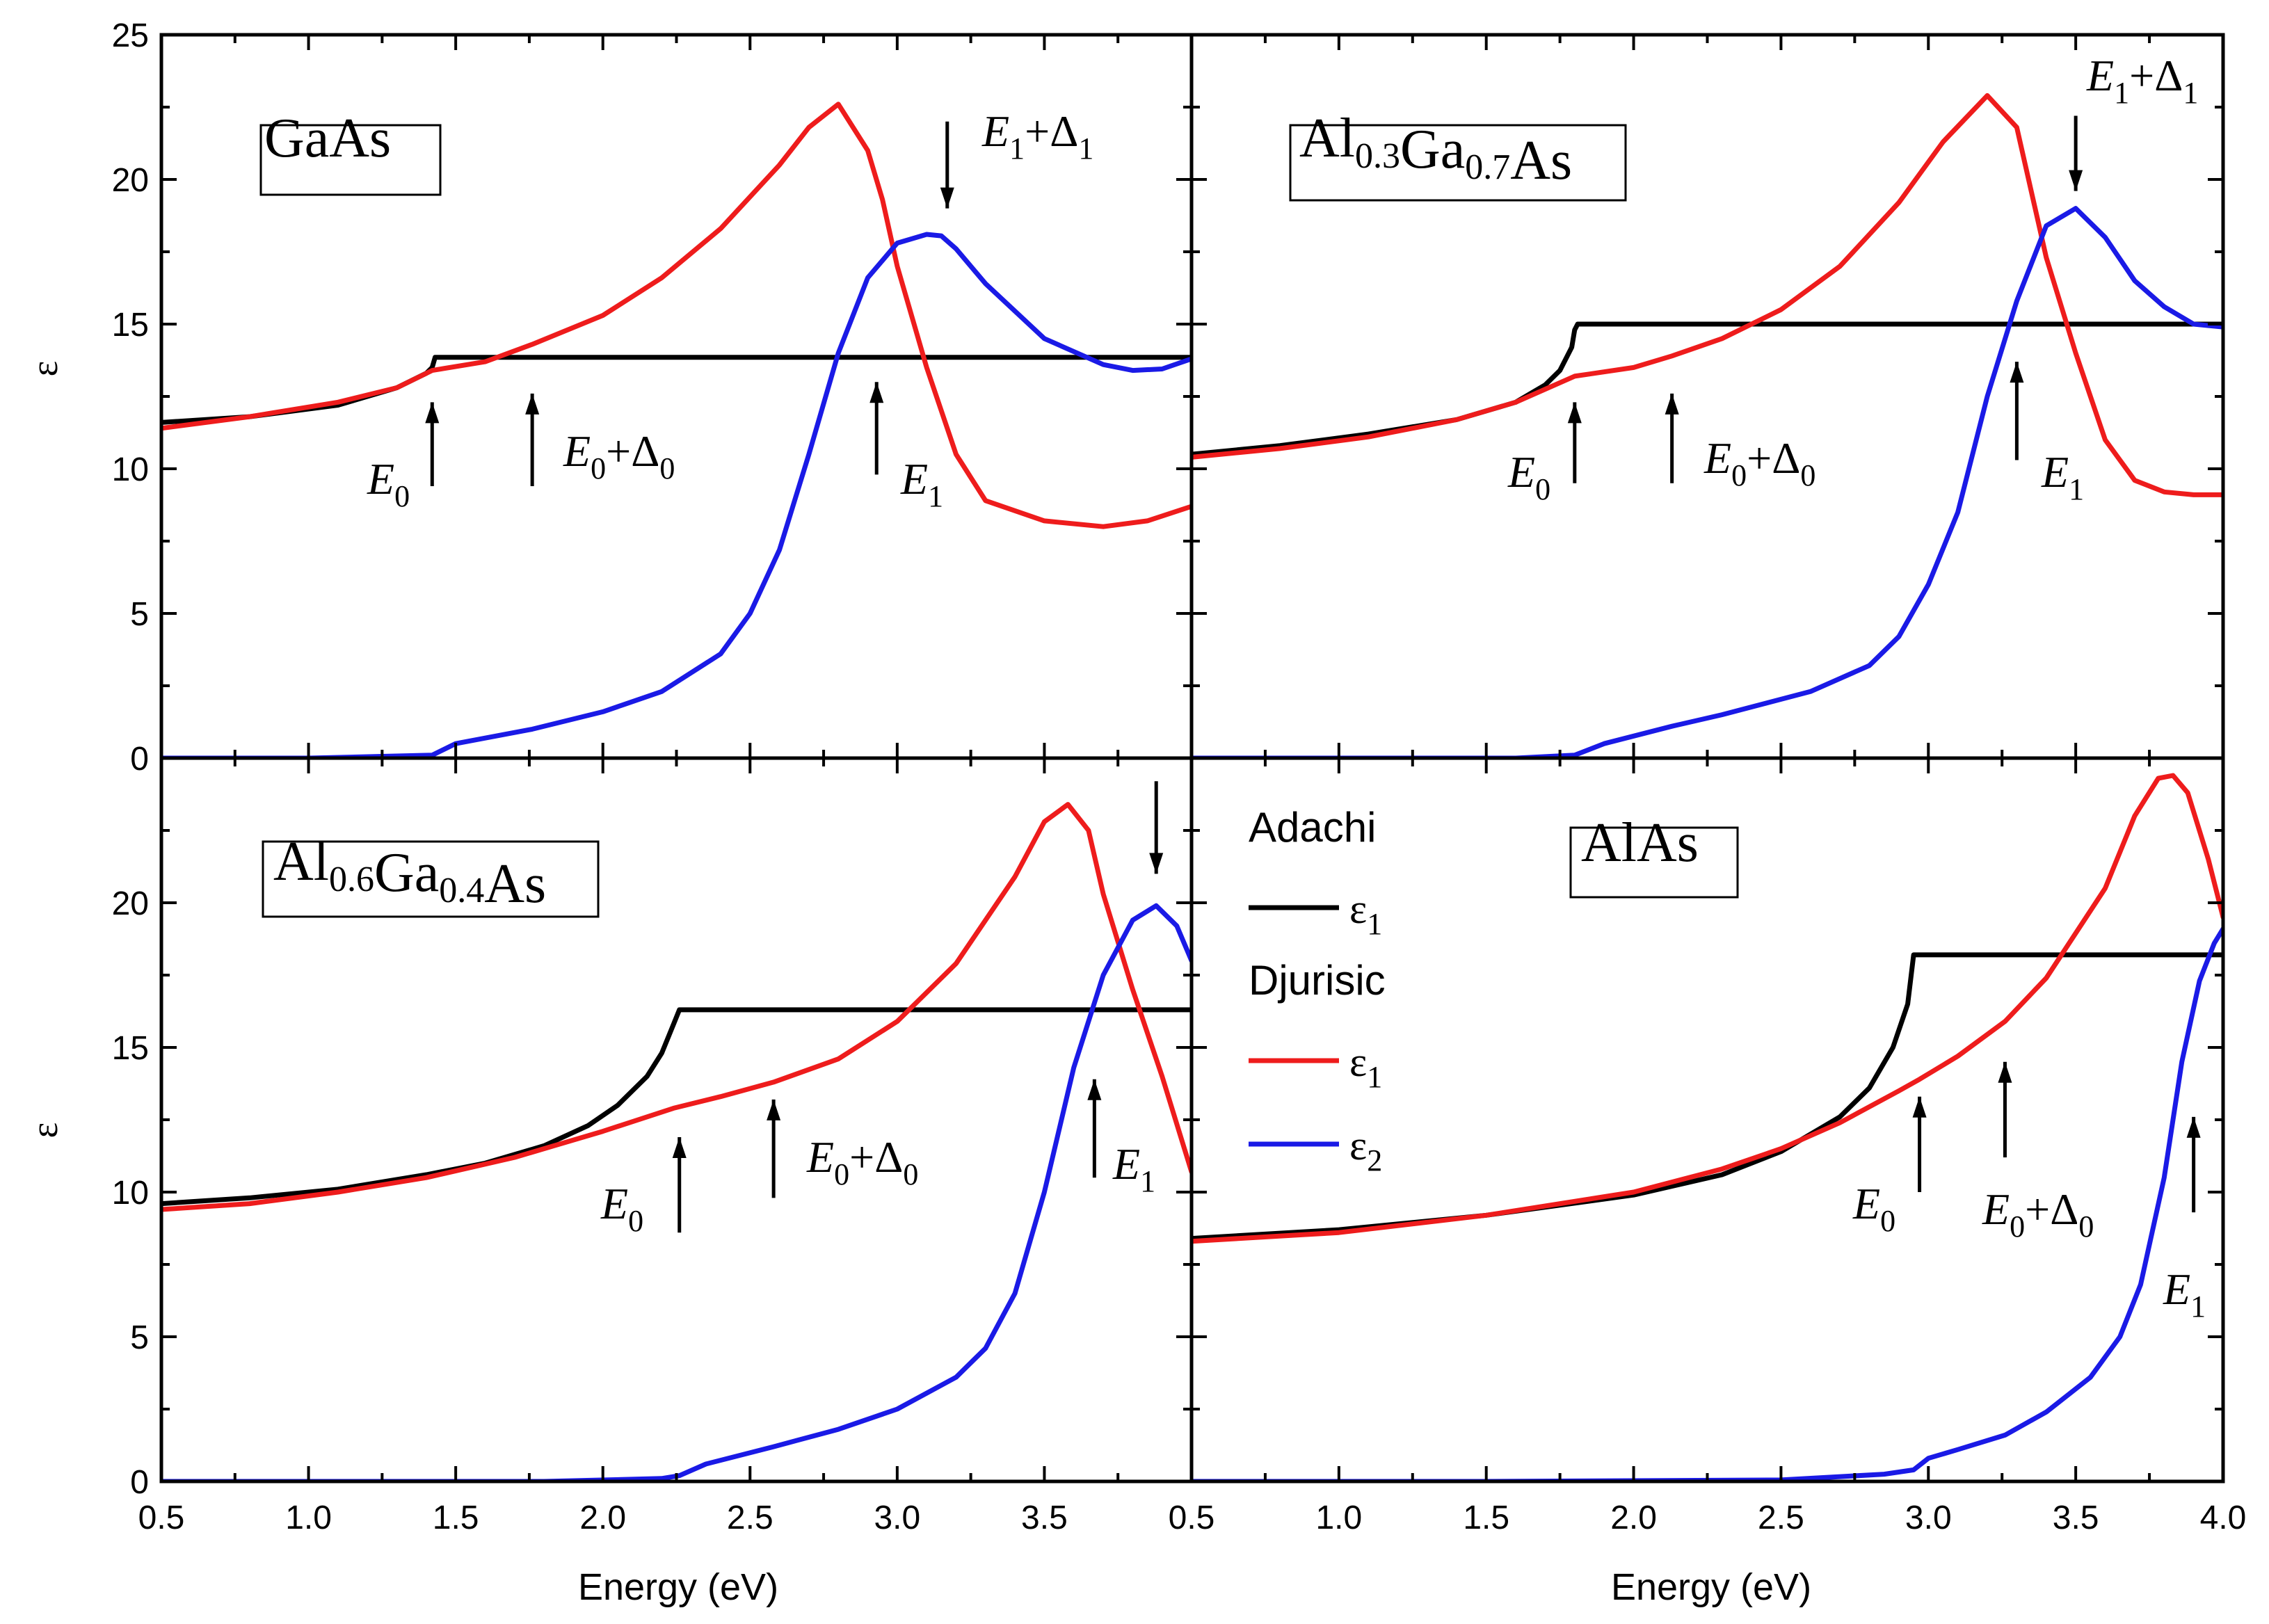 The image size is (2269, 1624). What do you see at coordinates (328, 138) in the screenshot?
I see `panel-title: GaAs` at bounding box center [328, 138].